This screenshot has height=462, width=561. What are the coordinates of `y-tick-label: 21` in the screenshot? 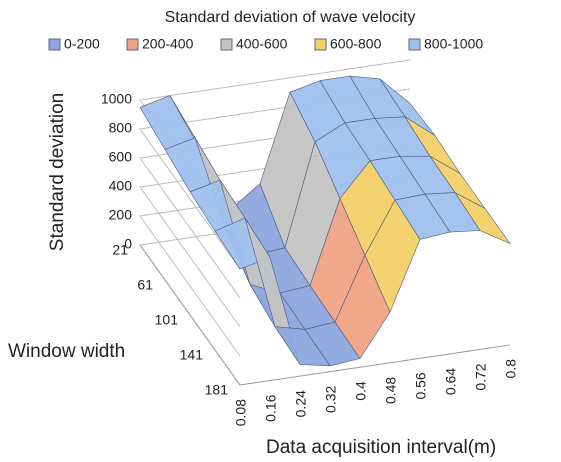 It's located at (120, 250).